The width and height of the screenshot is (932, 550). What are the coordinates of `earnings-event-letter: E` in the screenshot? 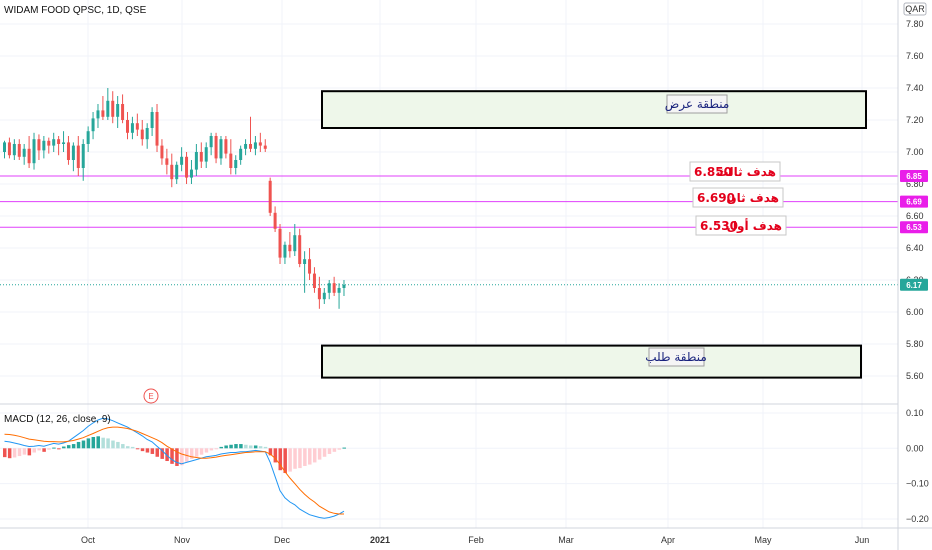 It's located at (150, 396).